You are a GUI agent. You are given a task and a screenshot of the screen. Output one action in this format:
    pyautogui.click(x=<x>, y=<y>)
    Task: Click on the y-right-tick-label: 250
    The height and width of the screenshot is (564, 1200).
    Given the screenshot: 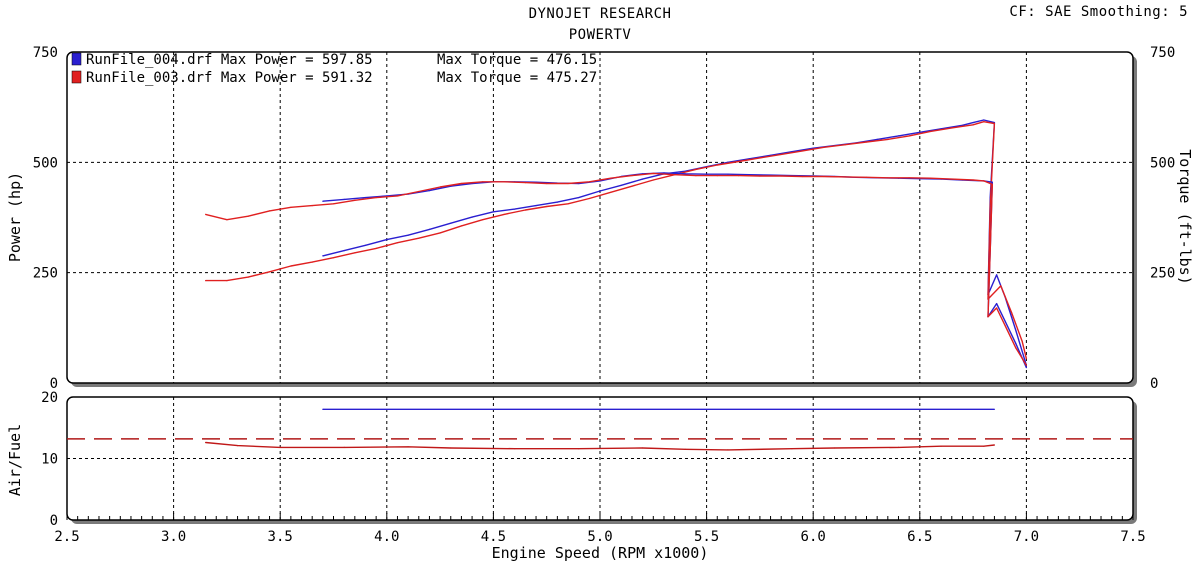 What is the action you would take?
    pyautogui.click(x=1162, y=274)
    